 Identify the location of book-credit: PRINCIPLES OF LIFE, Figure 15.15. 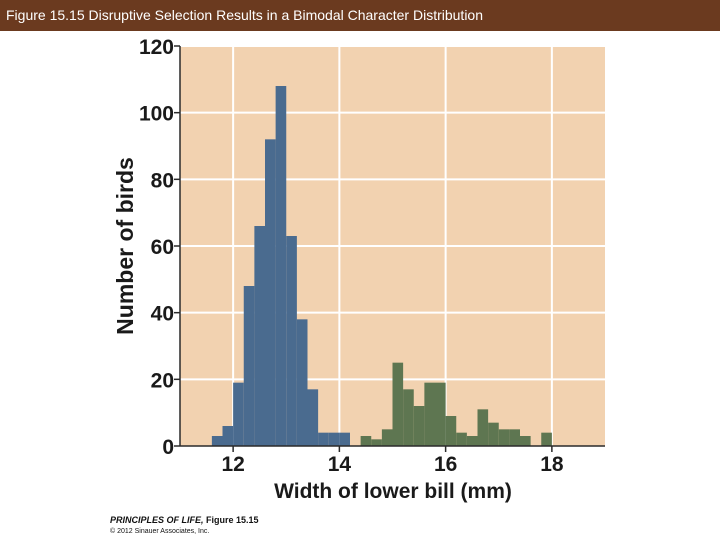
(184, 520).